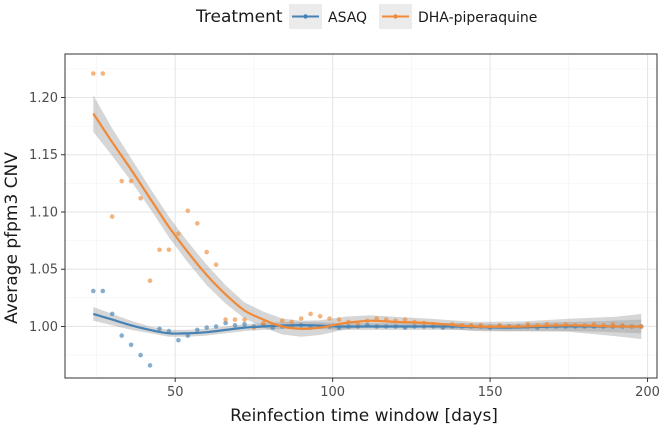 The image size is (666, 429). What do you see at coordinates (347, 18) in the screenshot?
I see `legend-label-asaq: ASAQ` at bounding box center [347, 18].